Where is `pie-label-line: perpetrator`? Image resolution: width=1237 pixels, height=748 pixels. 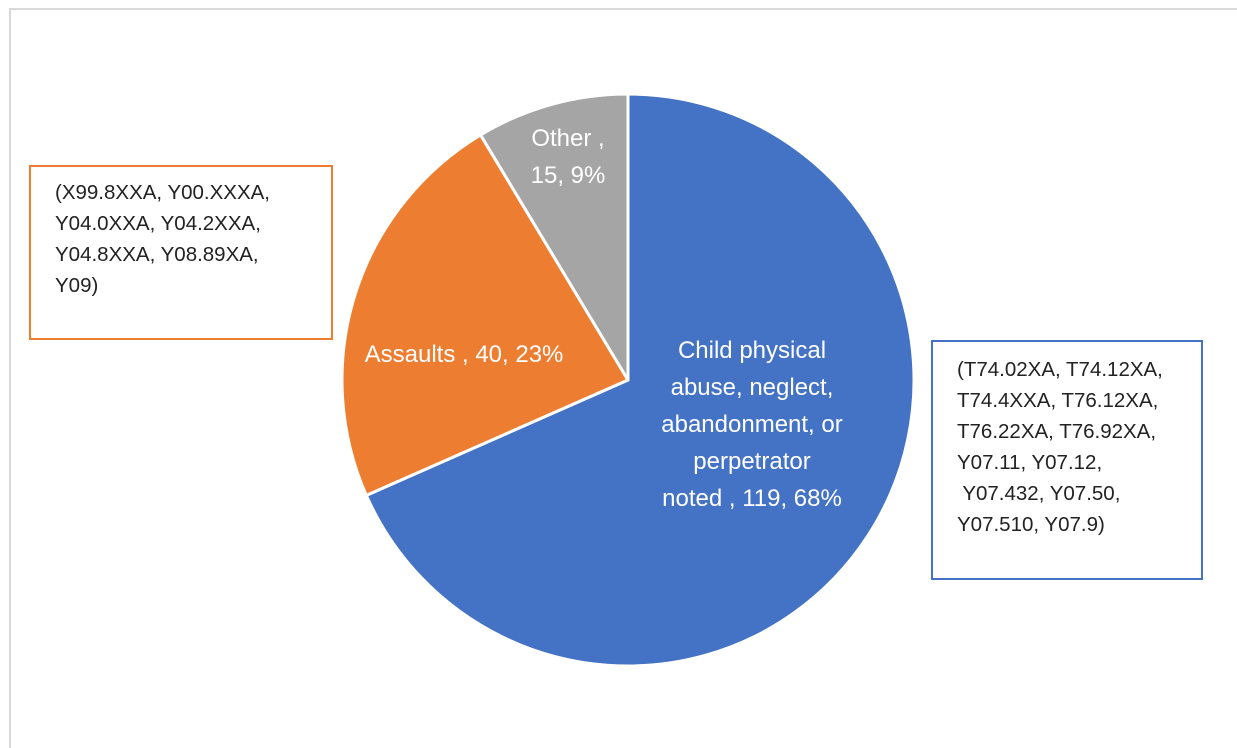
pie-label-line: perpetrator is located at coordinates (751, 461).